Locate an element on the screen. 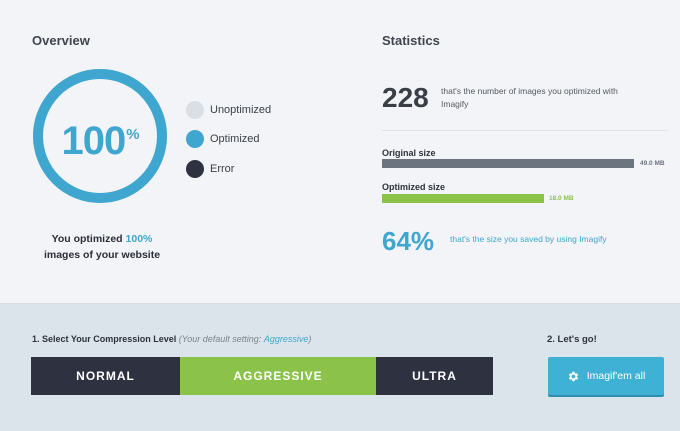 The height and width of the screenshot is (431, 680). compression-heading-text: 1. Select Your Compression Level is located at coordinates (104, 339).